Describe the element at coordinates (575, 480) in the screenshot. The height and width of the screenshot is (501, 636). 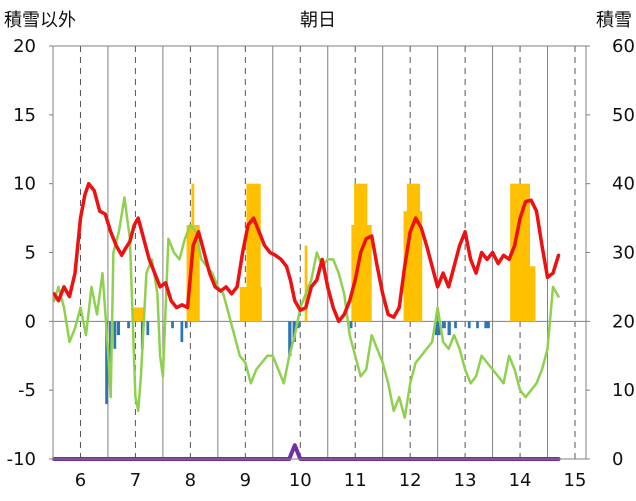
I see `x-tick-label: 15` at that location.